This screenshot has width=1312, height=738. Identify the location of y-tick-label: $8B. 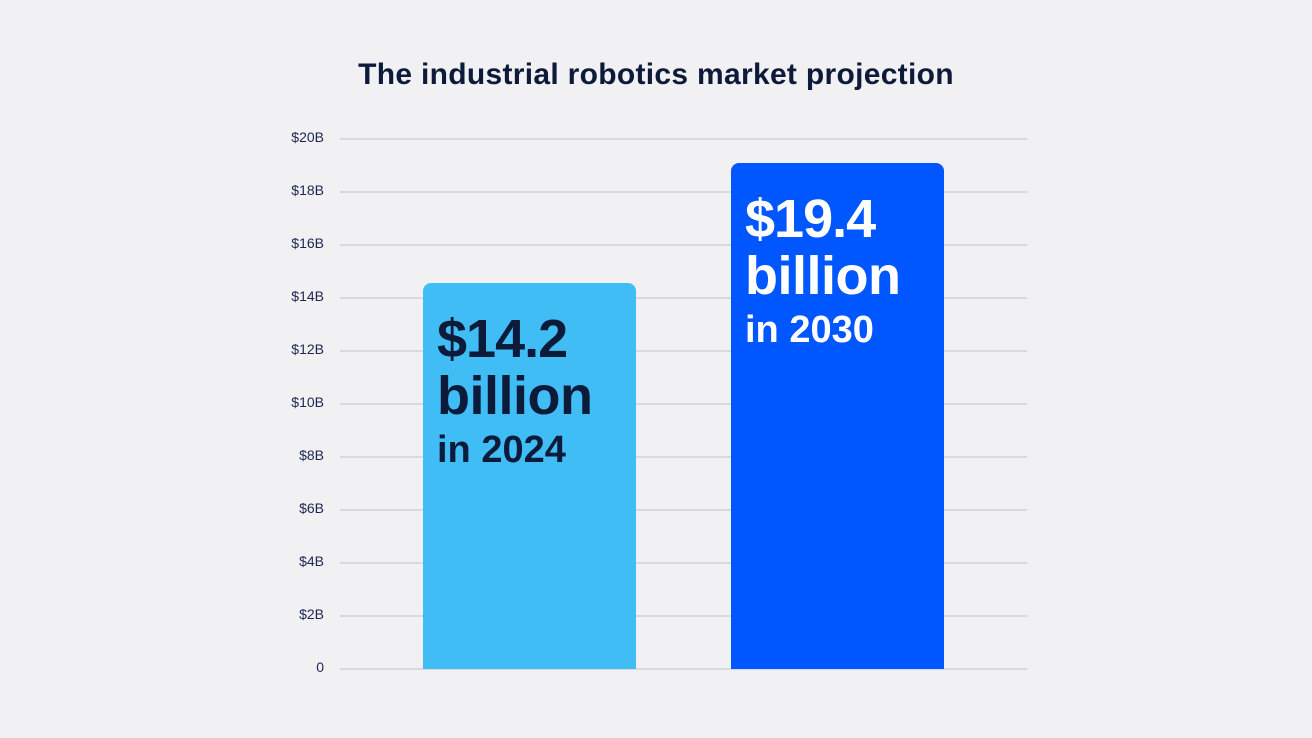
(311, 455).